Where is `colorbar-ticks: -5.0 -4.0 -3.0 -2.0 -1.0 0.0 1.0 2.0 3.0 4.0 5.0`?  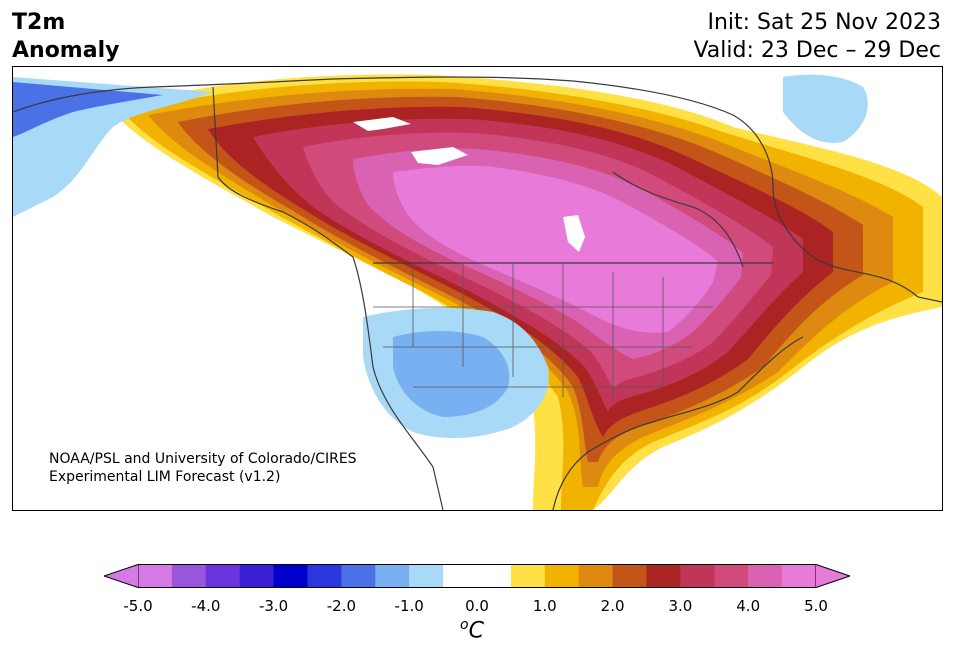 colorbar-ticks: -5.0 -4.0 -3.0 -2.0 -1.0 0.0 1.0 2.0 3.0 4.0 5.0 is located at coordinates (476, 607).